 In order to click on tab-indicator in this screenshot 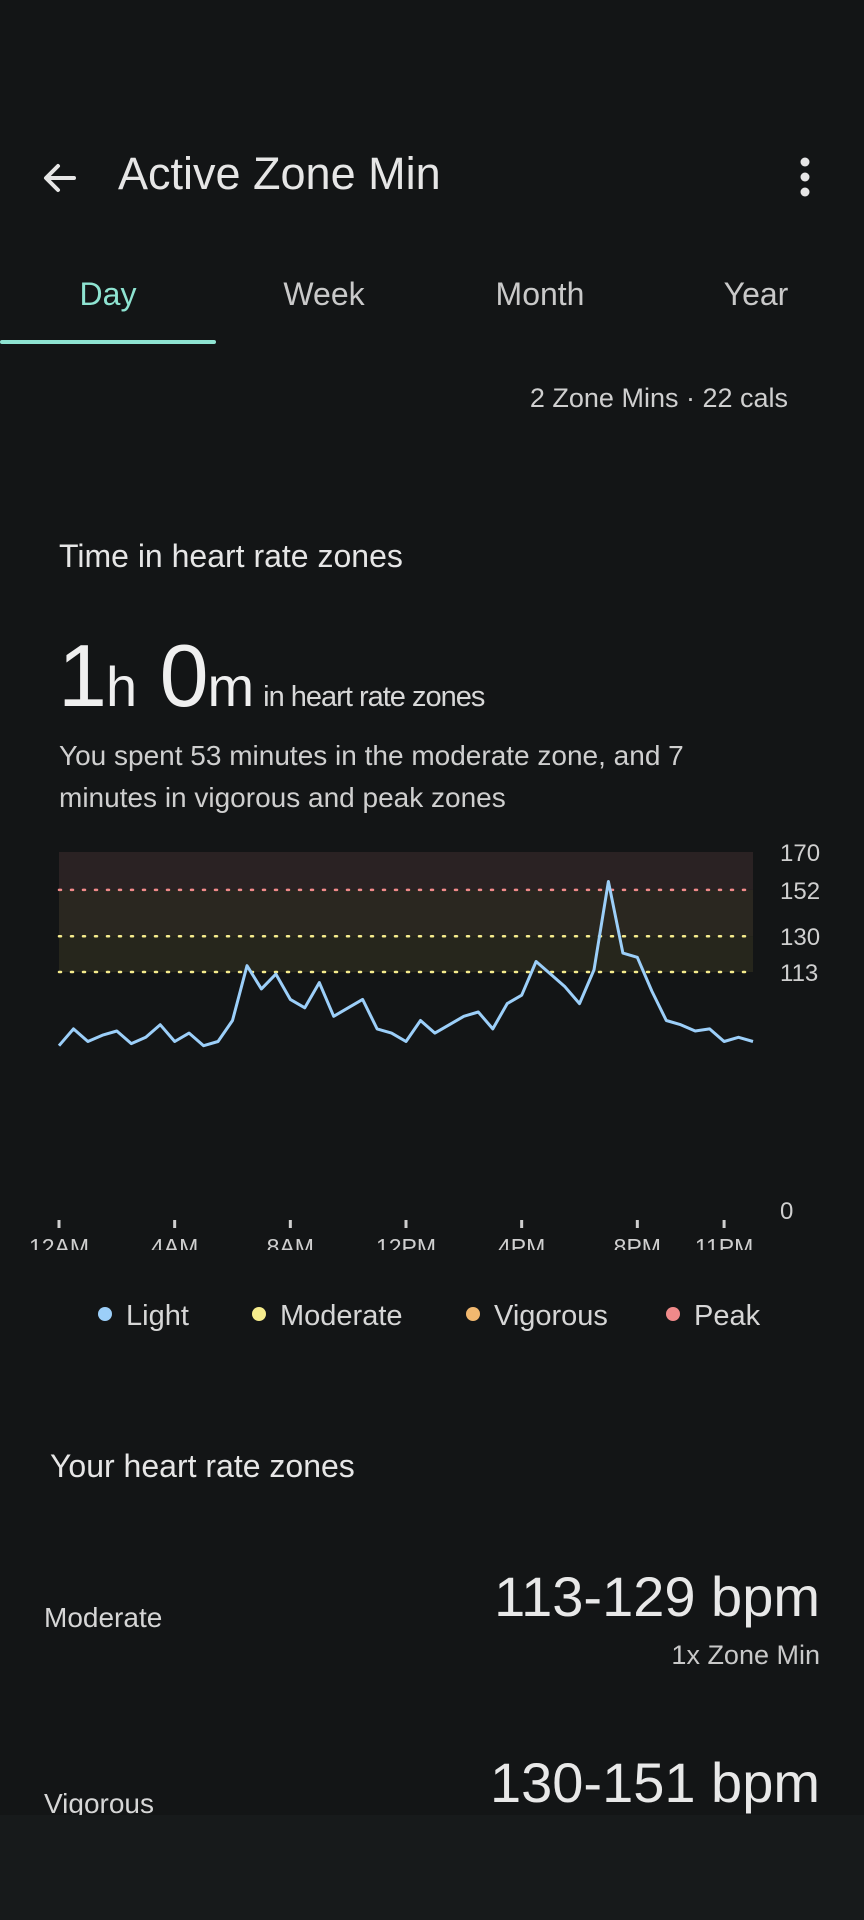, I will do `click(108, 342)`.